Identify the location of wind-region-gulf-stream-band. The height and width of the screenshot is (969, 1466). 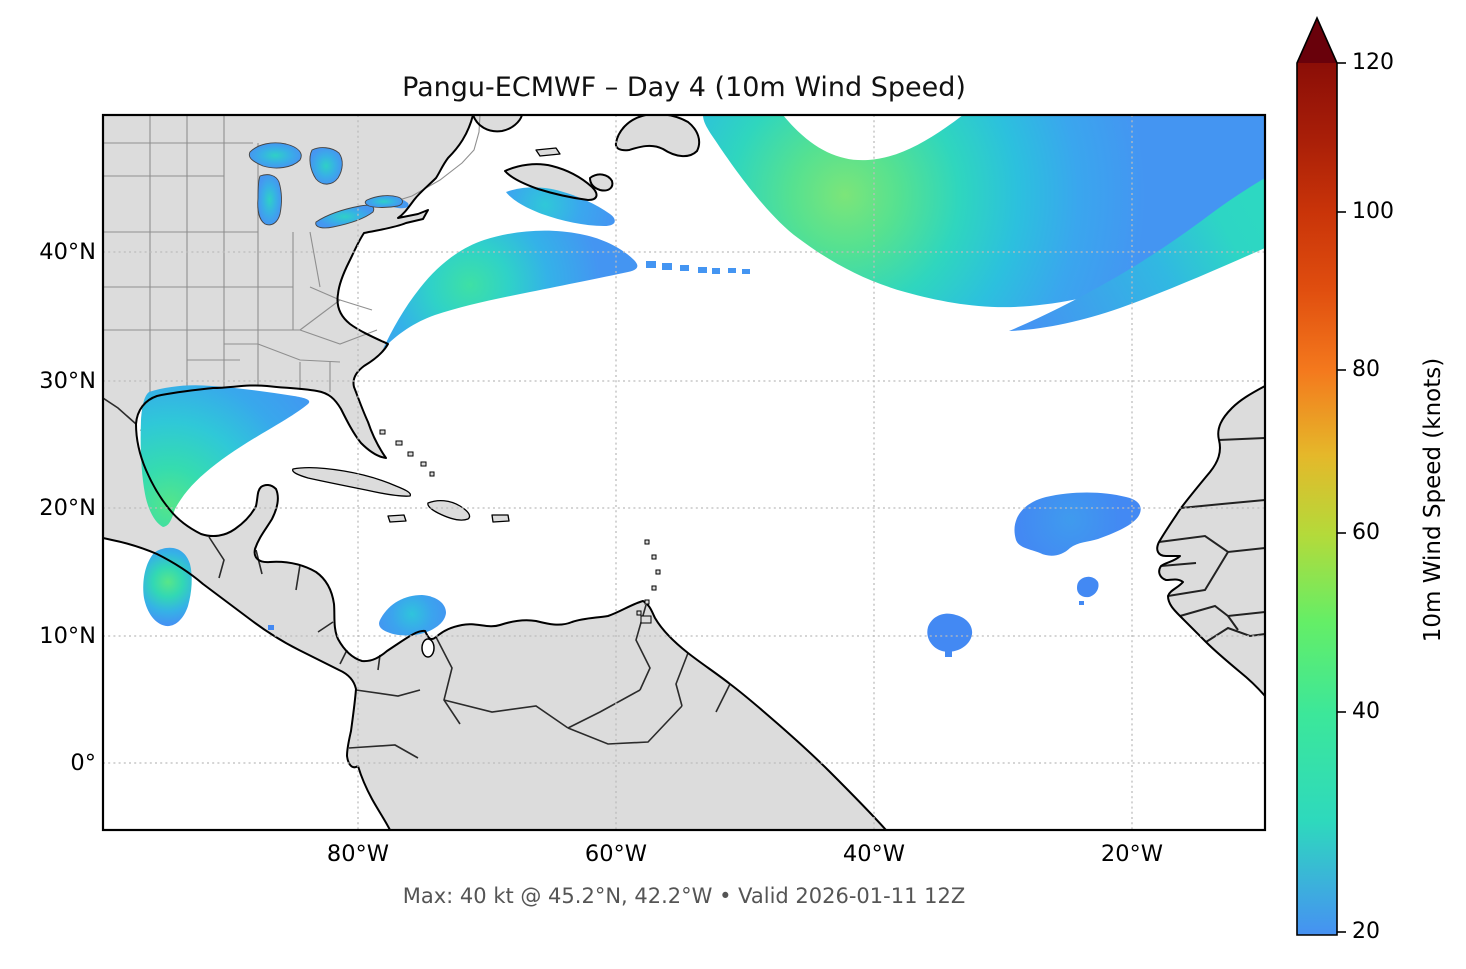
(510, 289).